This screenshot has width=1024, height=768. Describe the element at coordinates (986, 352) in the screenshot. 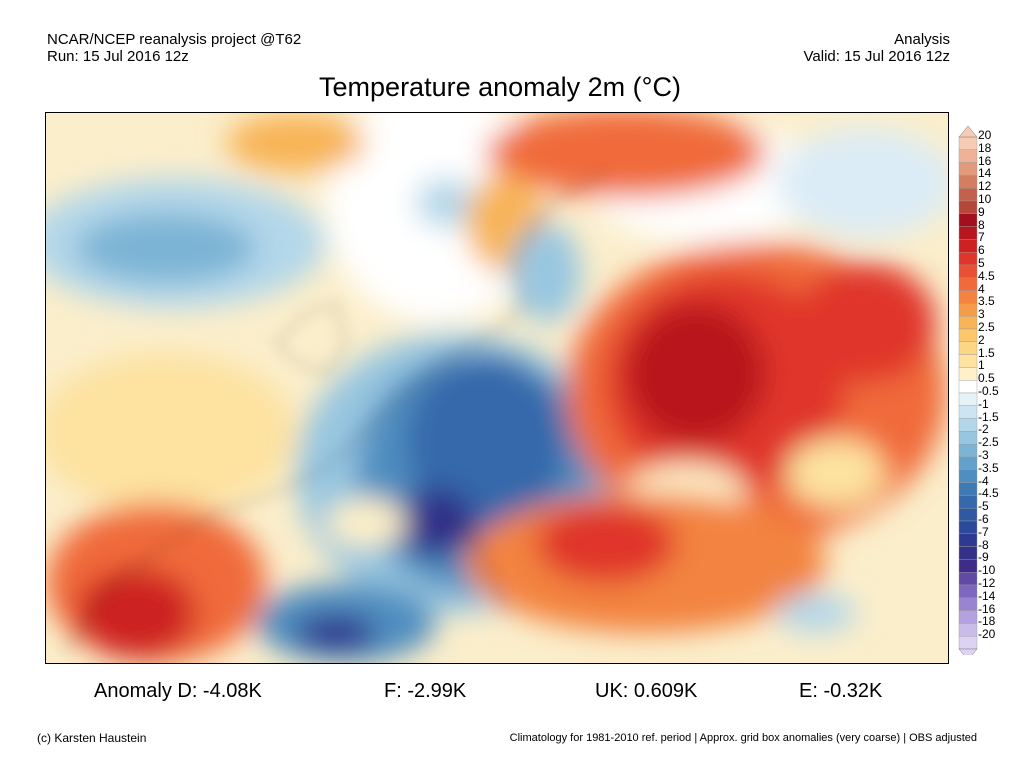

I see `colorbar-label: 1.5` at that location.